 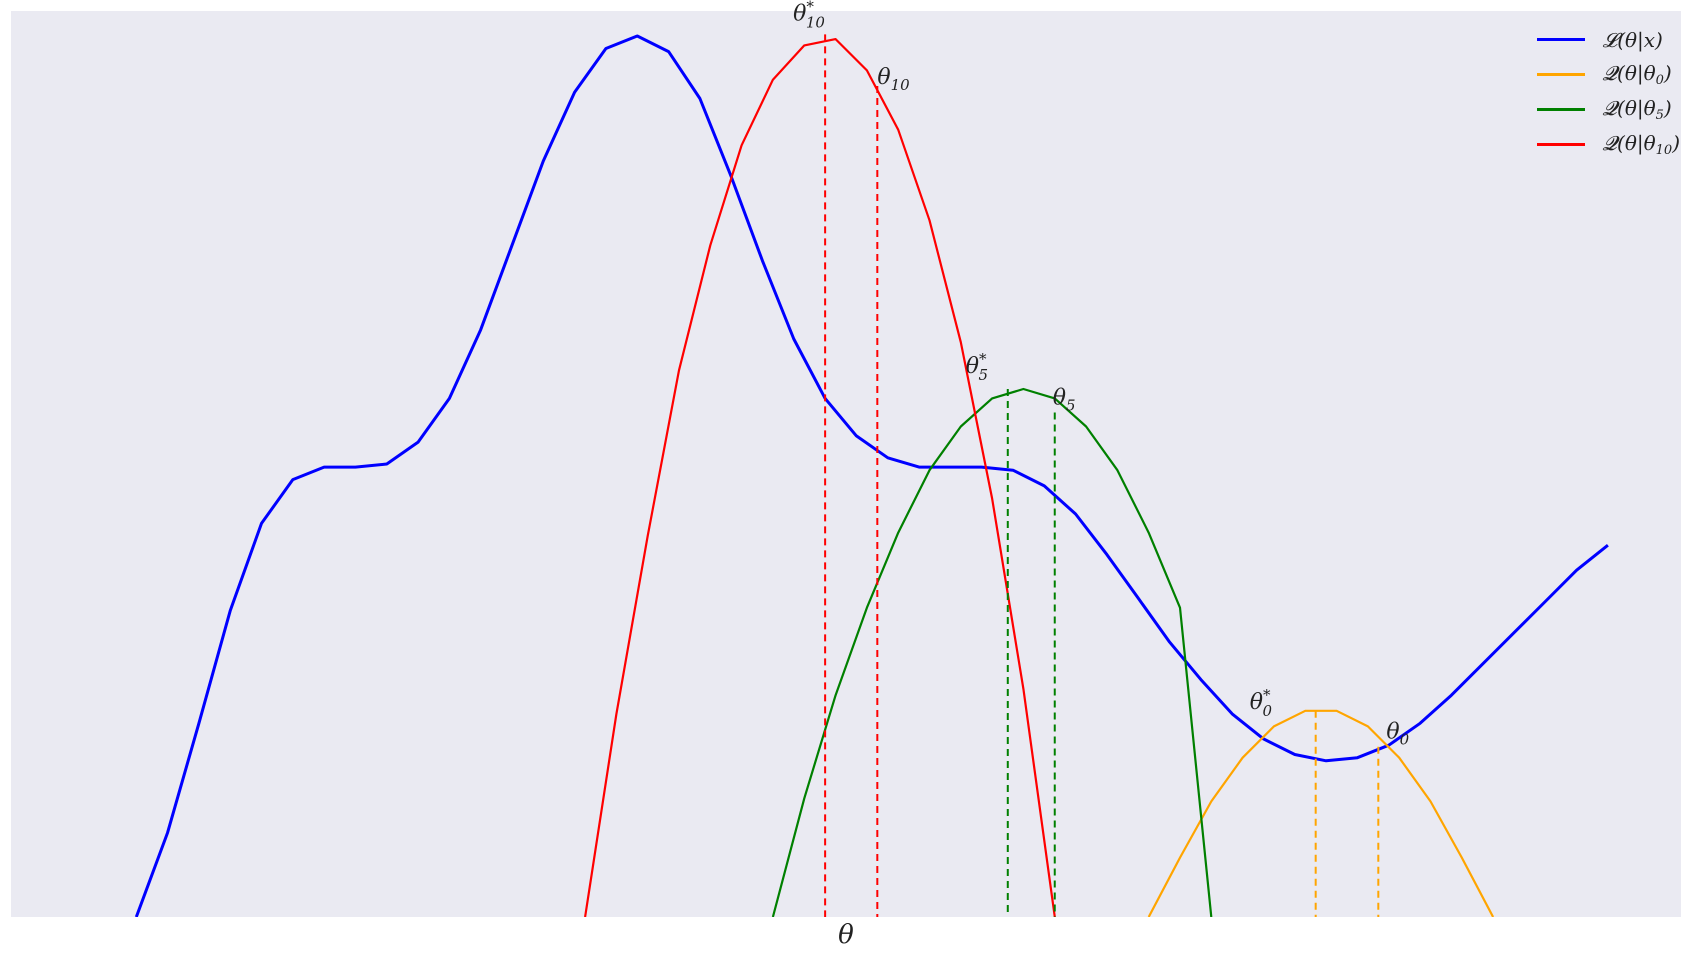 I want to click on legend-item-1: 𝓠(θ|θ0), so click(x=1608, y=74).